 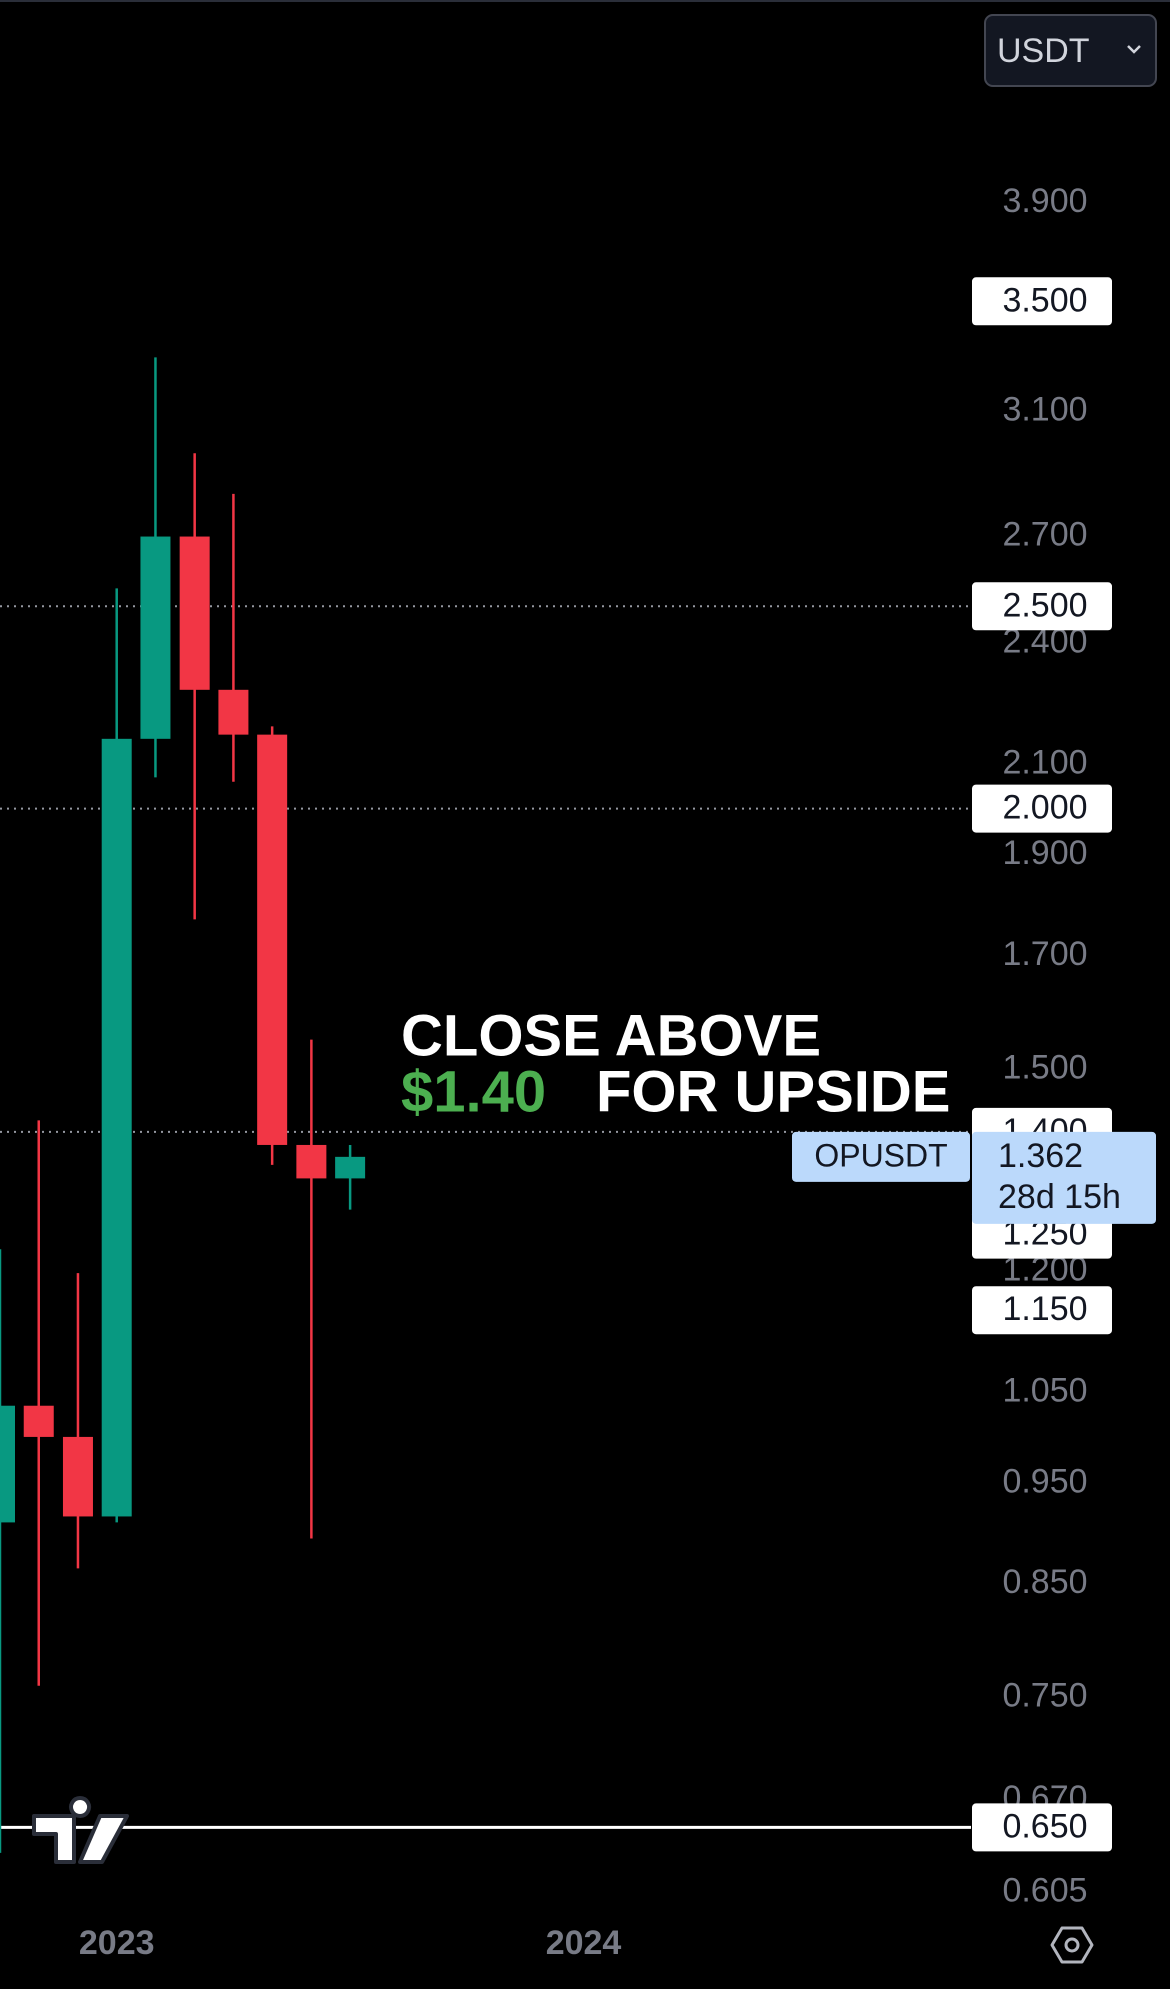 What do you see at coordinates (1044, 1391) in the screenshot?
I see `y-tick-label: 1.050` at bounding box center [1044, 1391].